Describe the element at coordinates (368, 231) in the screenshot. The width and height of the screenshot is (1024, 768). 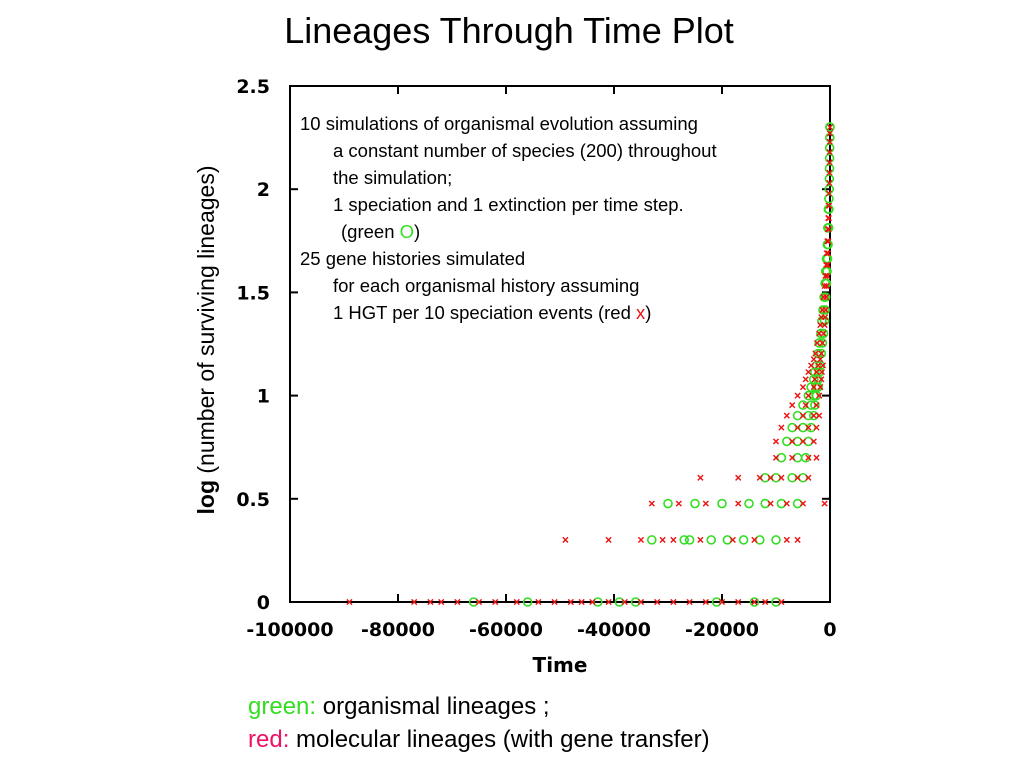
I see `annotation-green-pre: (green` at that location.